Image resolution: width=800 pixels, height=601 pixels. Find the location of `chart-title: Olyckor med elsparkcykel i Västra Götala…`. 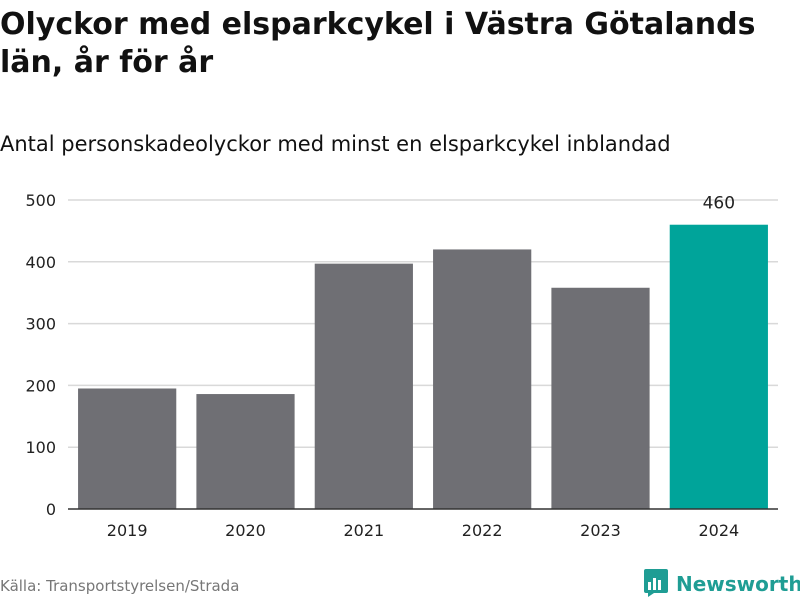

chart-title: Olyckor med elsparkcykel i Västra Götala… is located at coordinates (378, 43).